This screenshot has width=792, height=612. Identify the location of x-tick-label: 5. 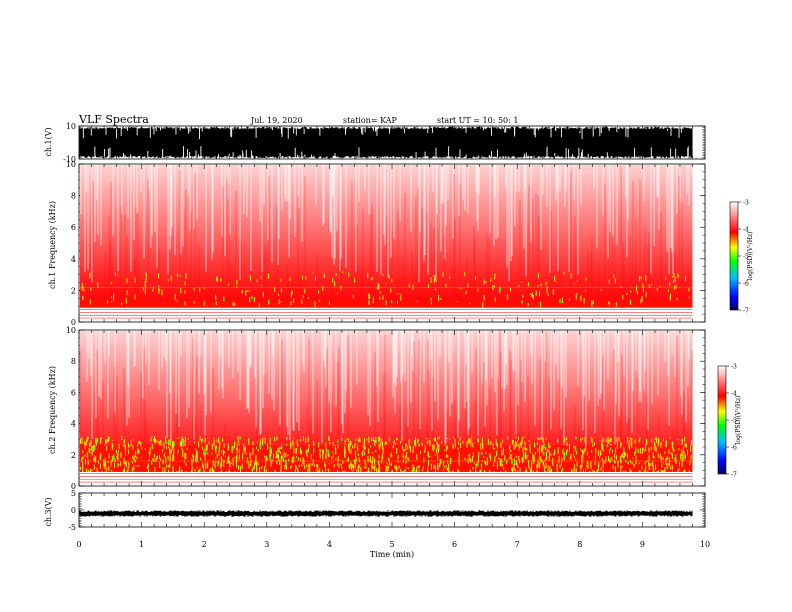
(391, 544).